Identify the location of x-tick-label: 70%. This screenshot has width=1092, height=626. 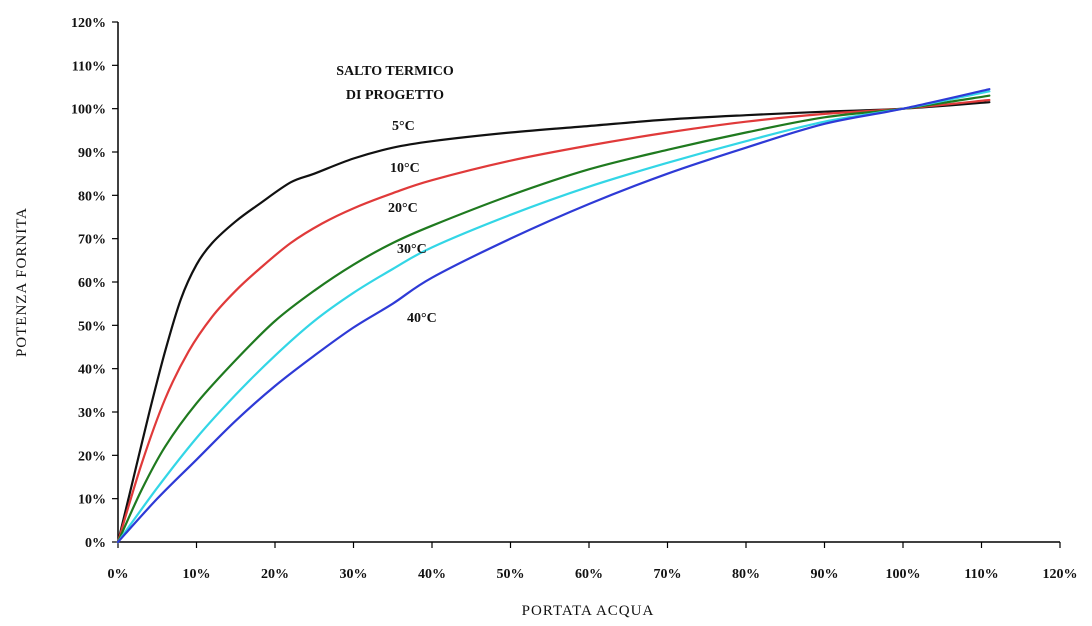
(668, 574).